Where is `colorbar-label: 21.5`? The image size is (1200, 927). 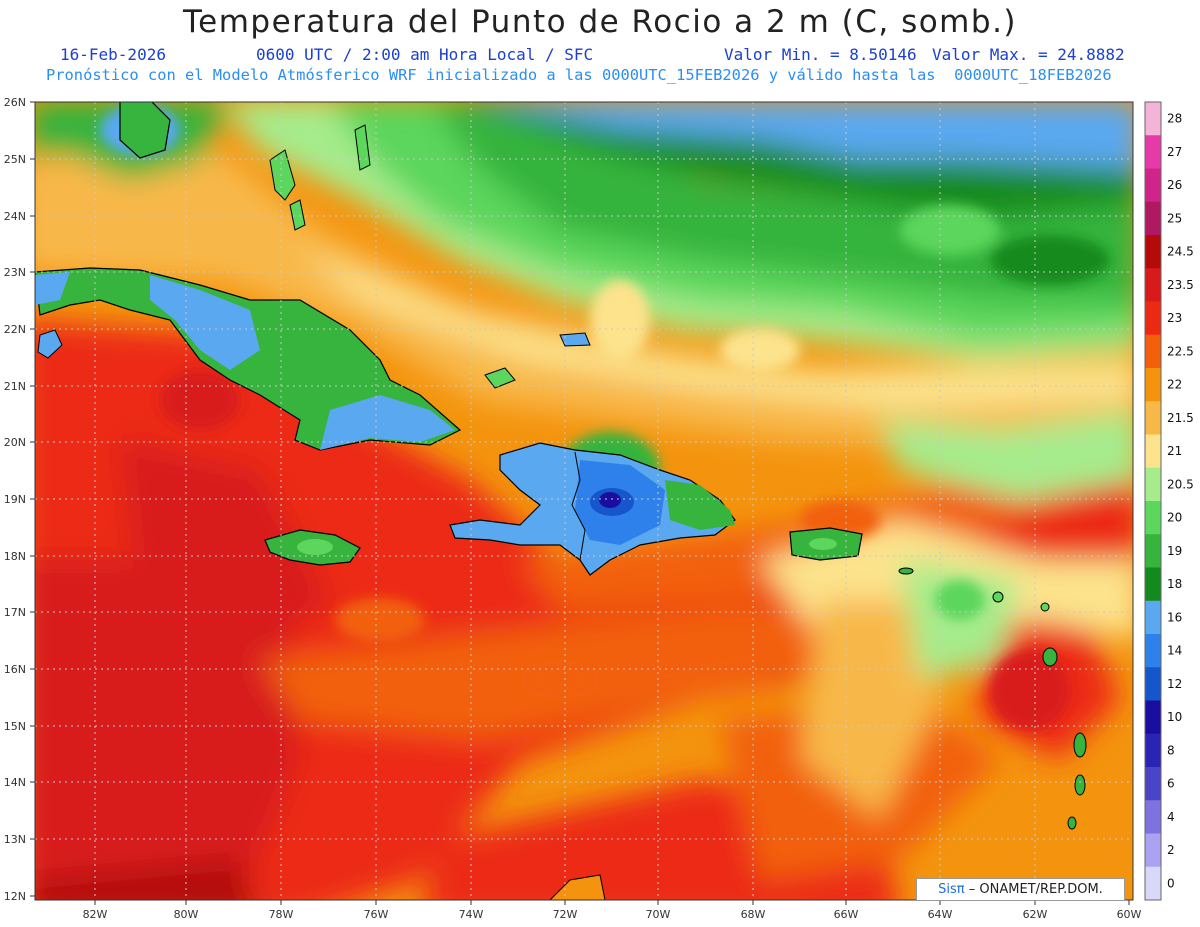
colorbar-label: 21.5 is located at coordinates (1180, 418).